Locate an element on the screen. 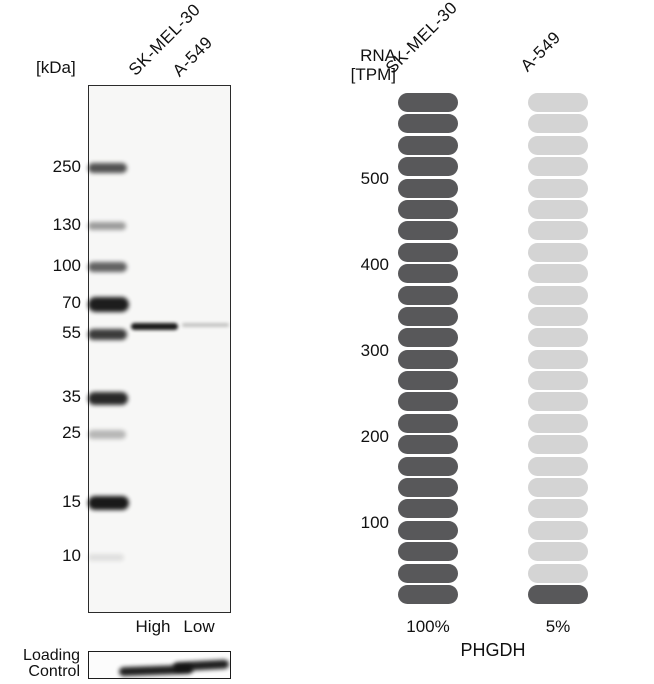 This screenshot has height=684, width=654. ladder-band-35kda is located at coordinates (108, 398).